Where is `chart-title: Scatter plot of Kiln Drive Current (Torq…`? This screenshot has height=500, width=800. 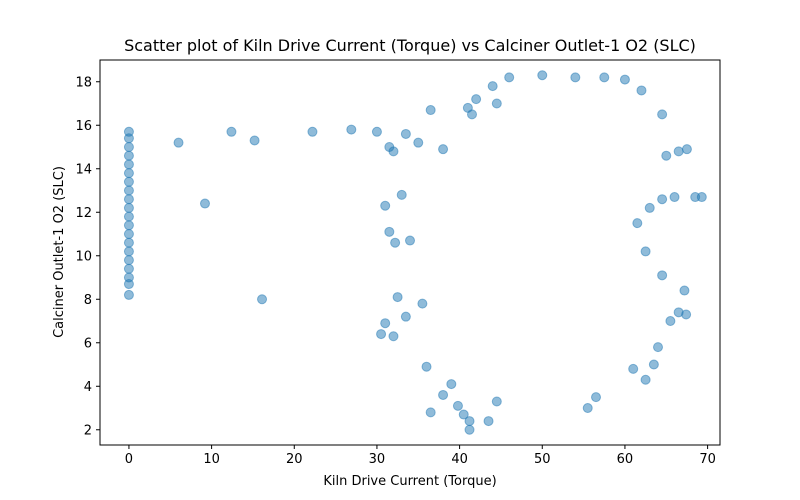 chart-title: Scatter plot of Kiln Drive Current (Torq… is located at coordinates (410, 45).